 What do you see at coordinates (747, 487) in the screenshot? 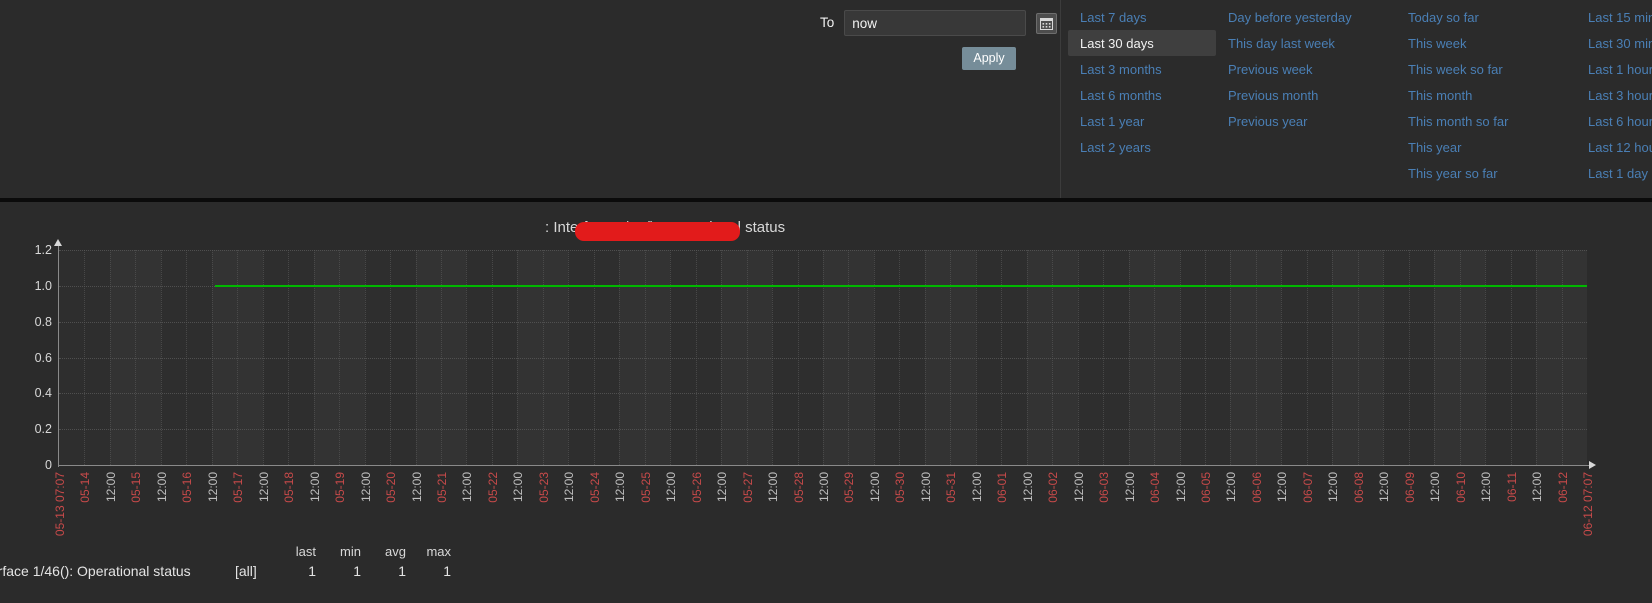
I see `x-tick-label: 05-27` at bounding box center [747, 487].